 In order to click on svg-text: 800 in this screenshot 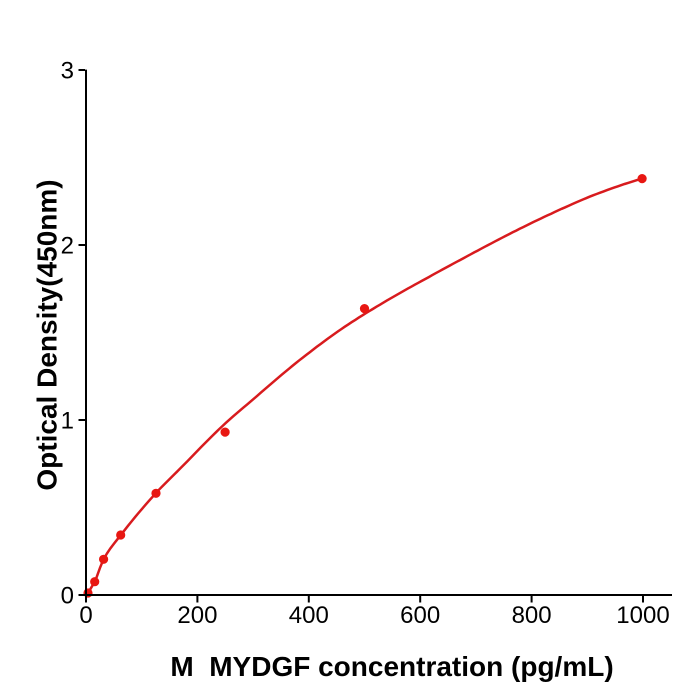, I will do `click(532, 615)`.